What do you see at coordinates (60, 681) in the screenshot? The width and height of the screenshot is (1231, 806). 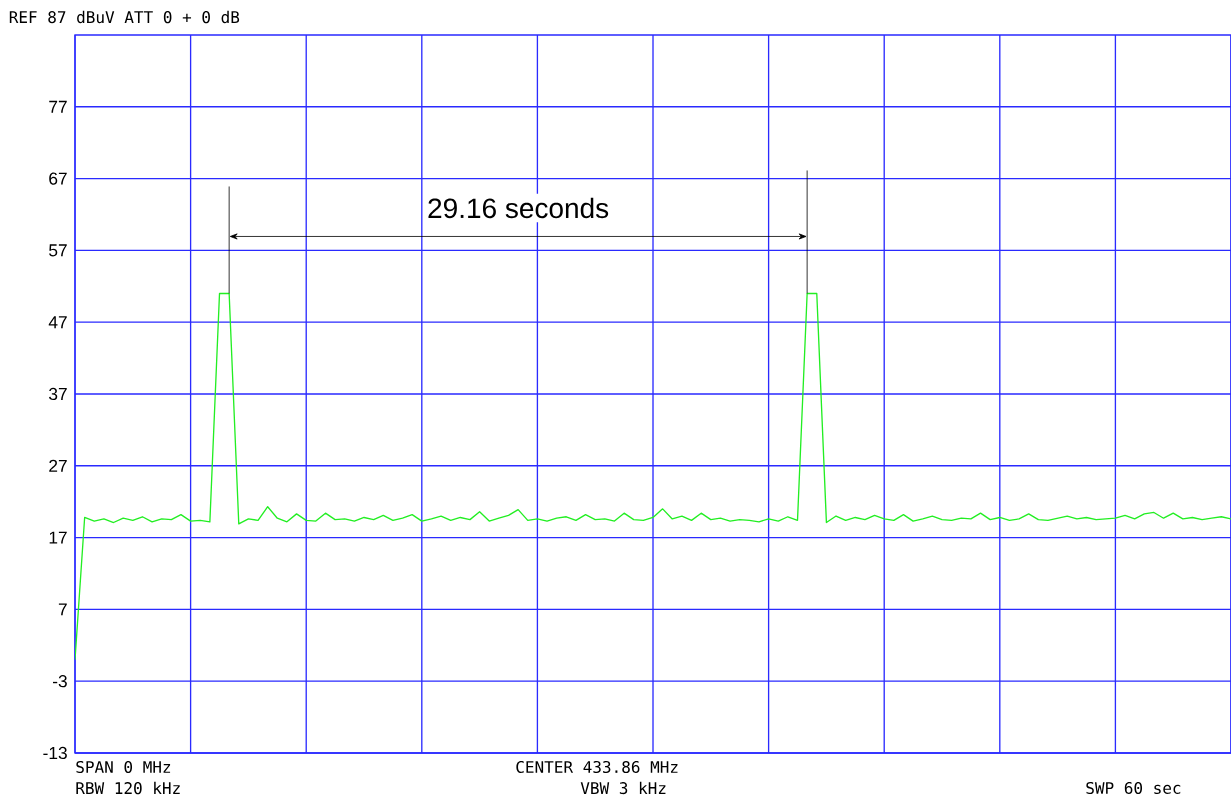 I see `y-tick-label: -3` at bounding box center [60, 681].